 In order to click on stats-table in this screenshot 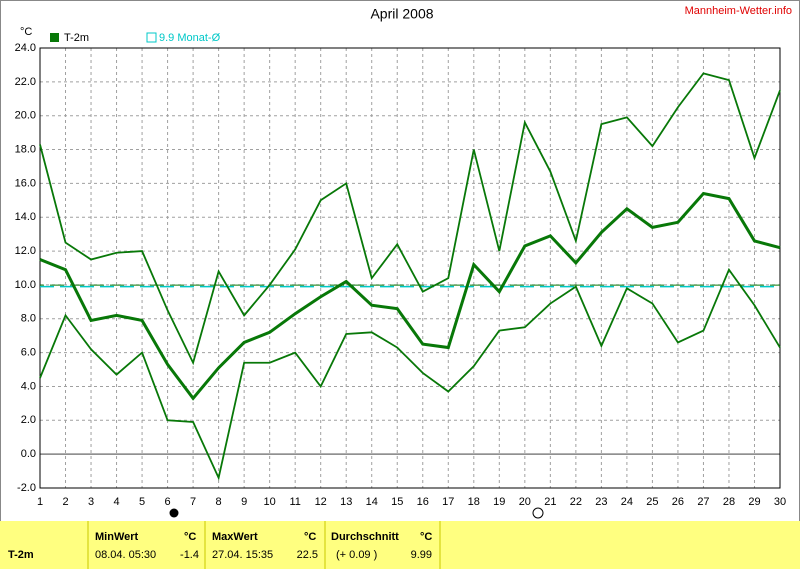, I will do `click(400, 545)`.